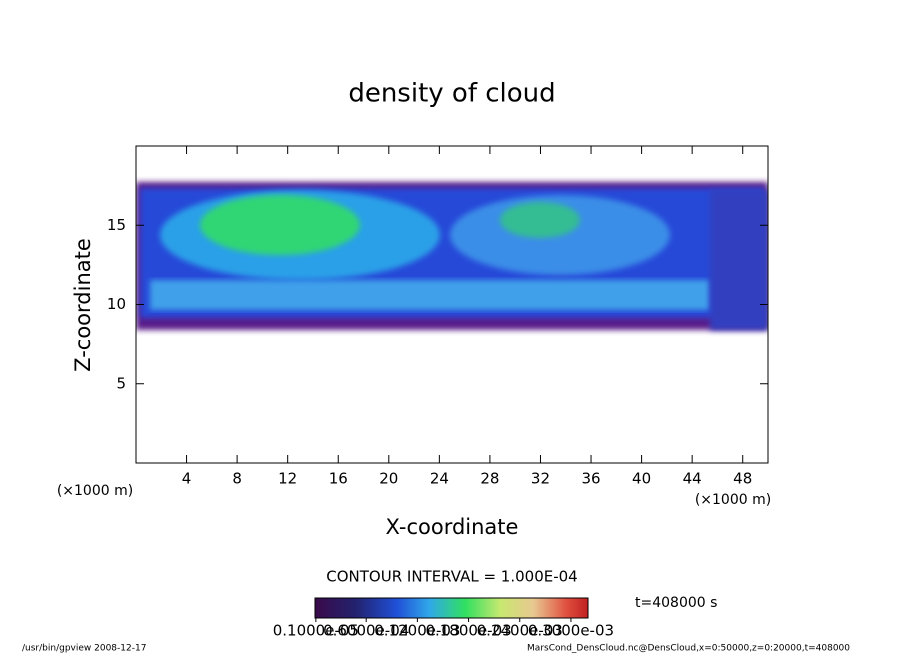 The height and width of the screenshot is (654, 904). I want to click on chart-title: density of cloud, so click(451, 94).